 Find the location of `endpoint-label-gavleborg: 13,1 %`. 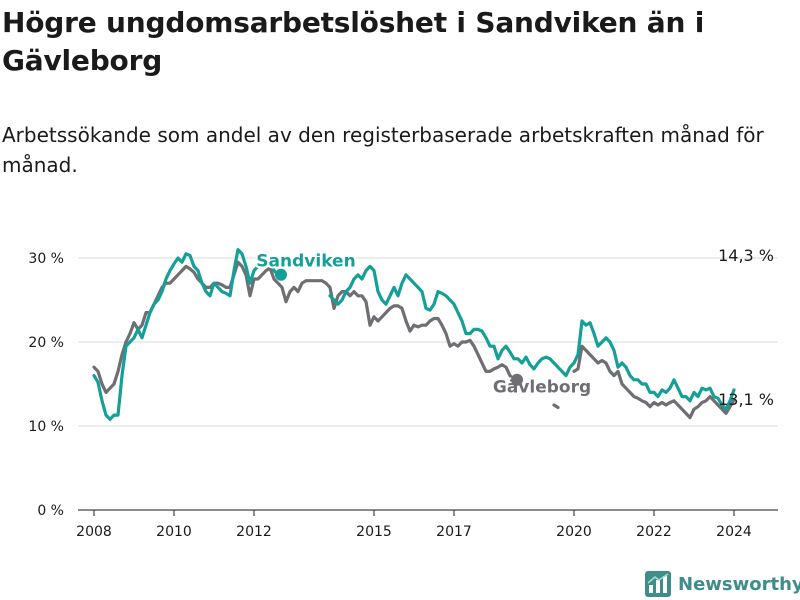

endpoint-label-gavleborg: 13,1 % is located at coordinates (746, 399).